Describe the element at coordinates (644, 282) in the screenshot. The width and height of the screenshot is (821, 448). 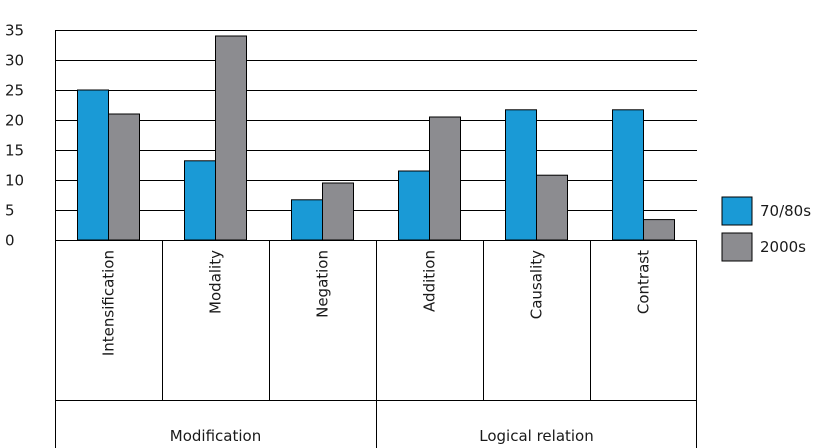
I see `category-label: Contrast` at that location.